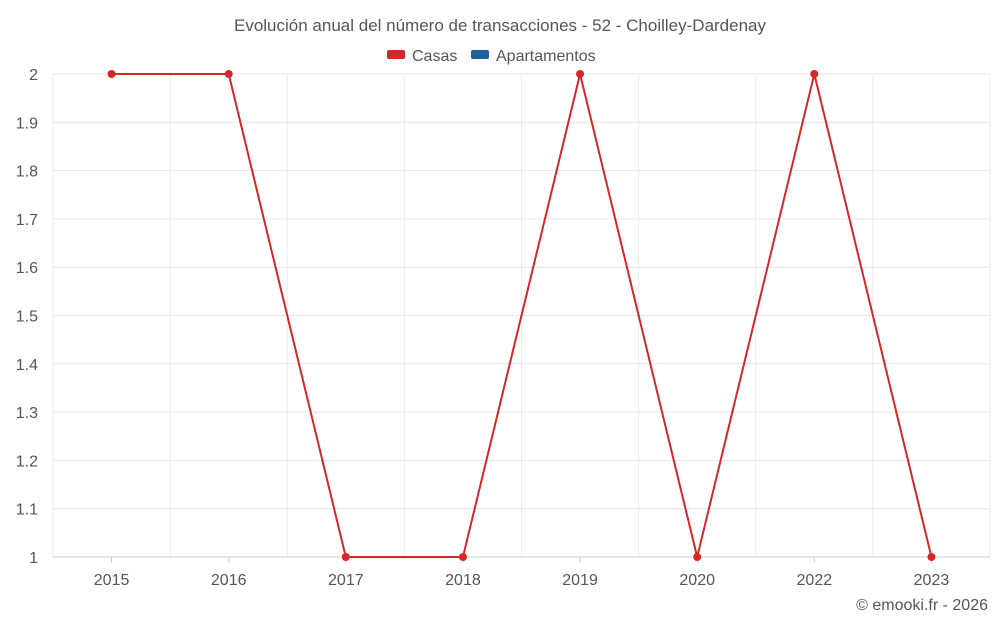  I want to click on y-tick-label: 1.7, so click(27, 220).